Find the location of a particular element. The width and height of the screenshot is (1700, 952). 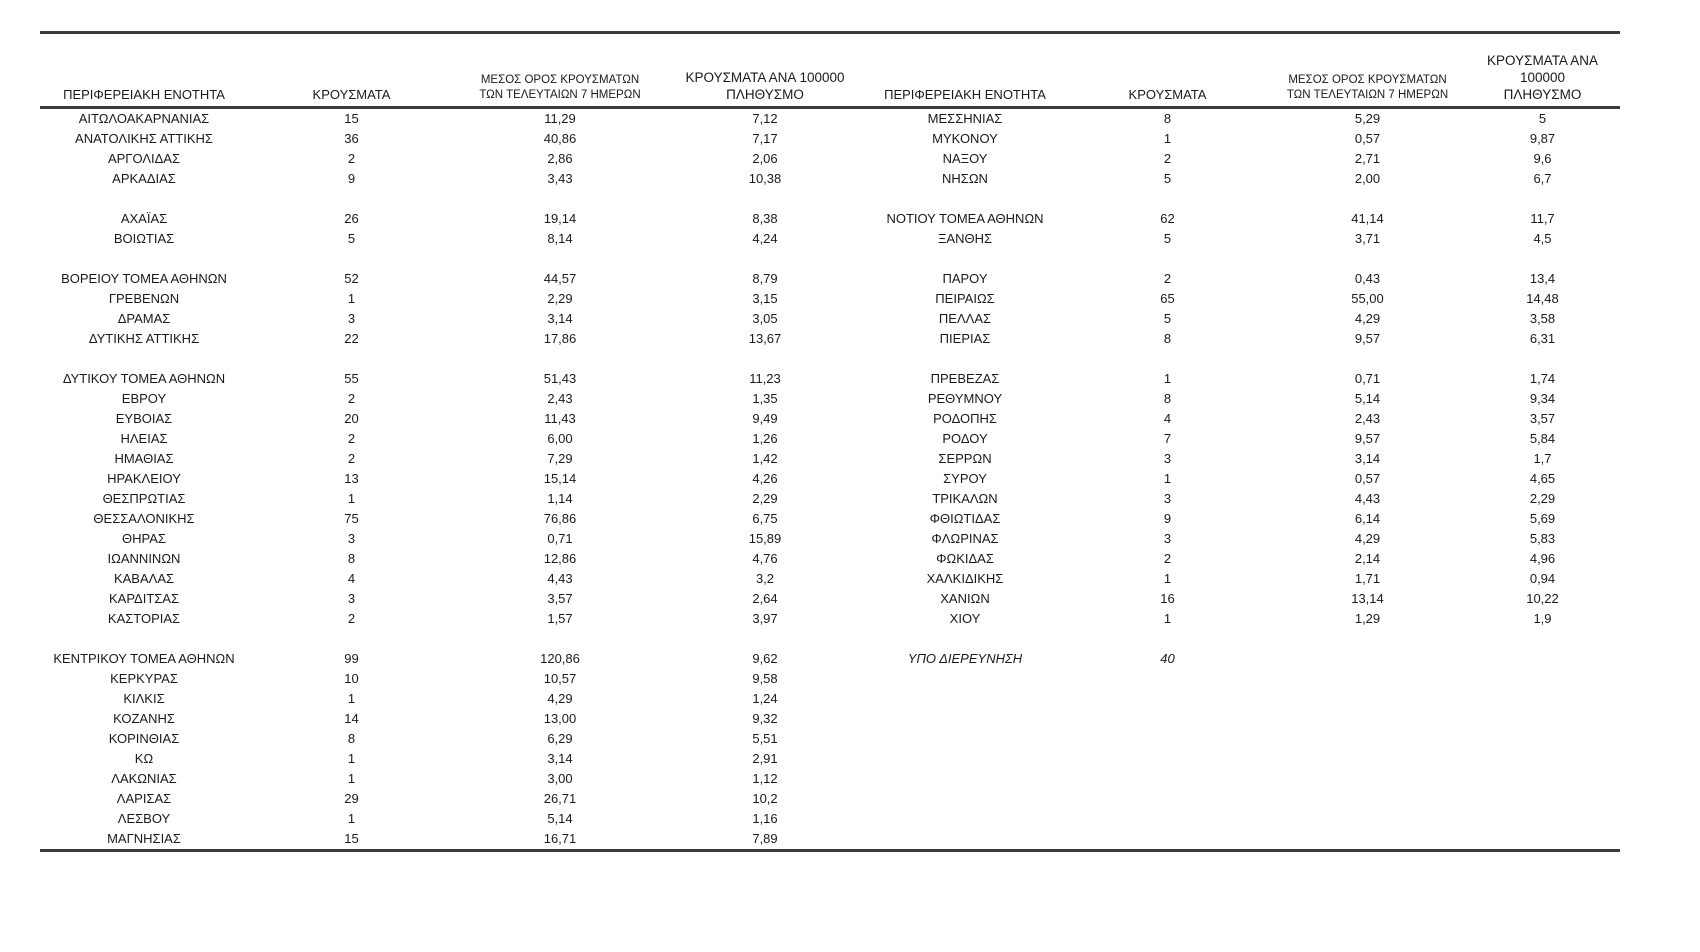

table-row: ΑΡΓΟΛΙΔΑΣ 2 2,86 2,06 ΝΑΞΟΥ 2 2,71 9,6 is located at coordinates (830, 159).